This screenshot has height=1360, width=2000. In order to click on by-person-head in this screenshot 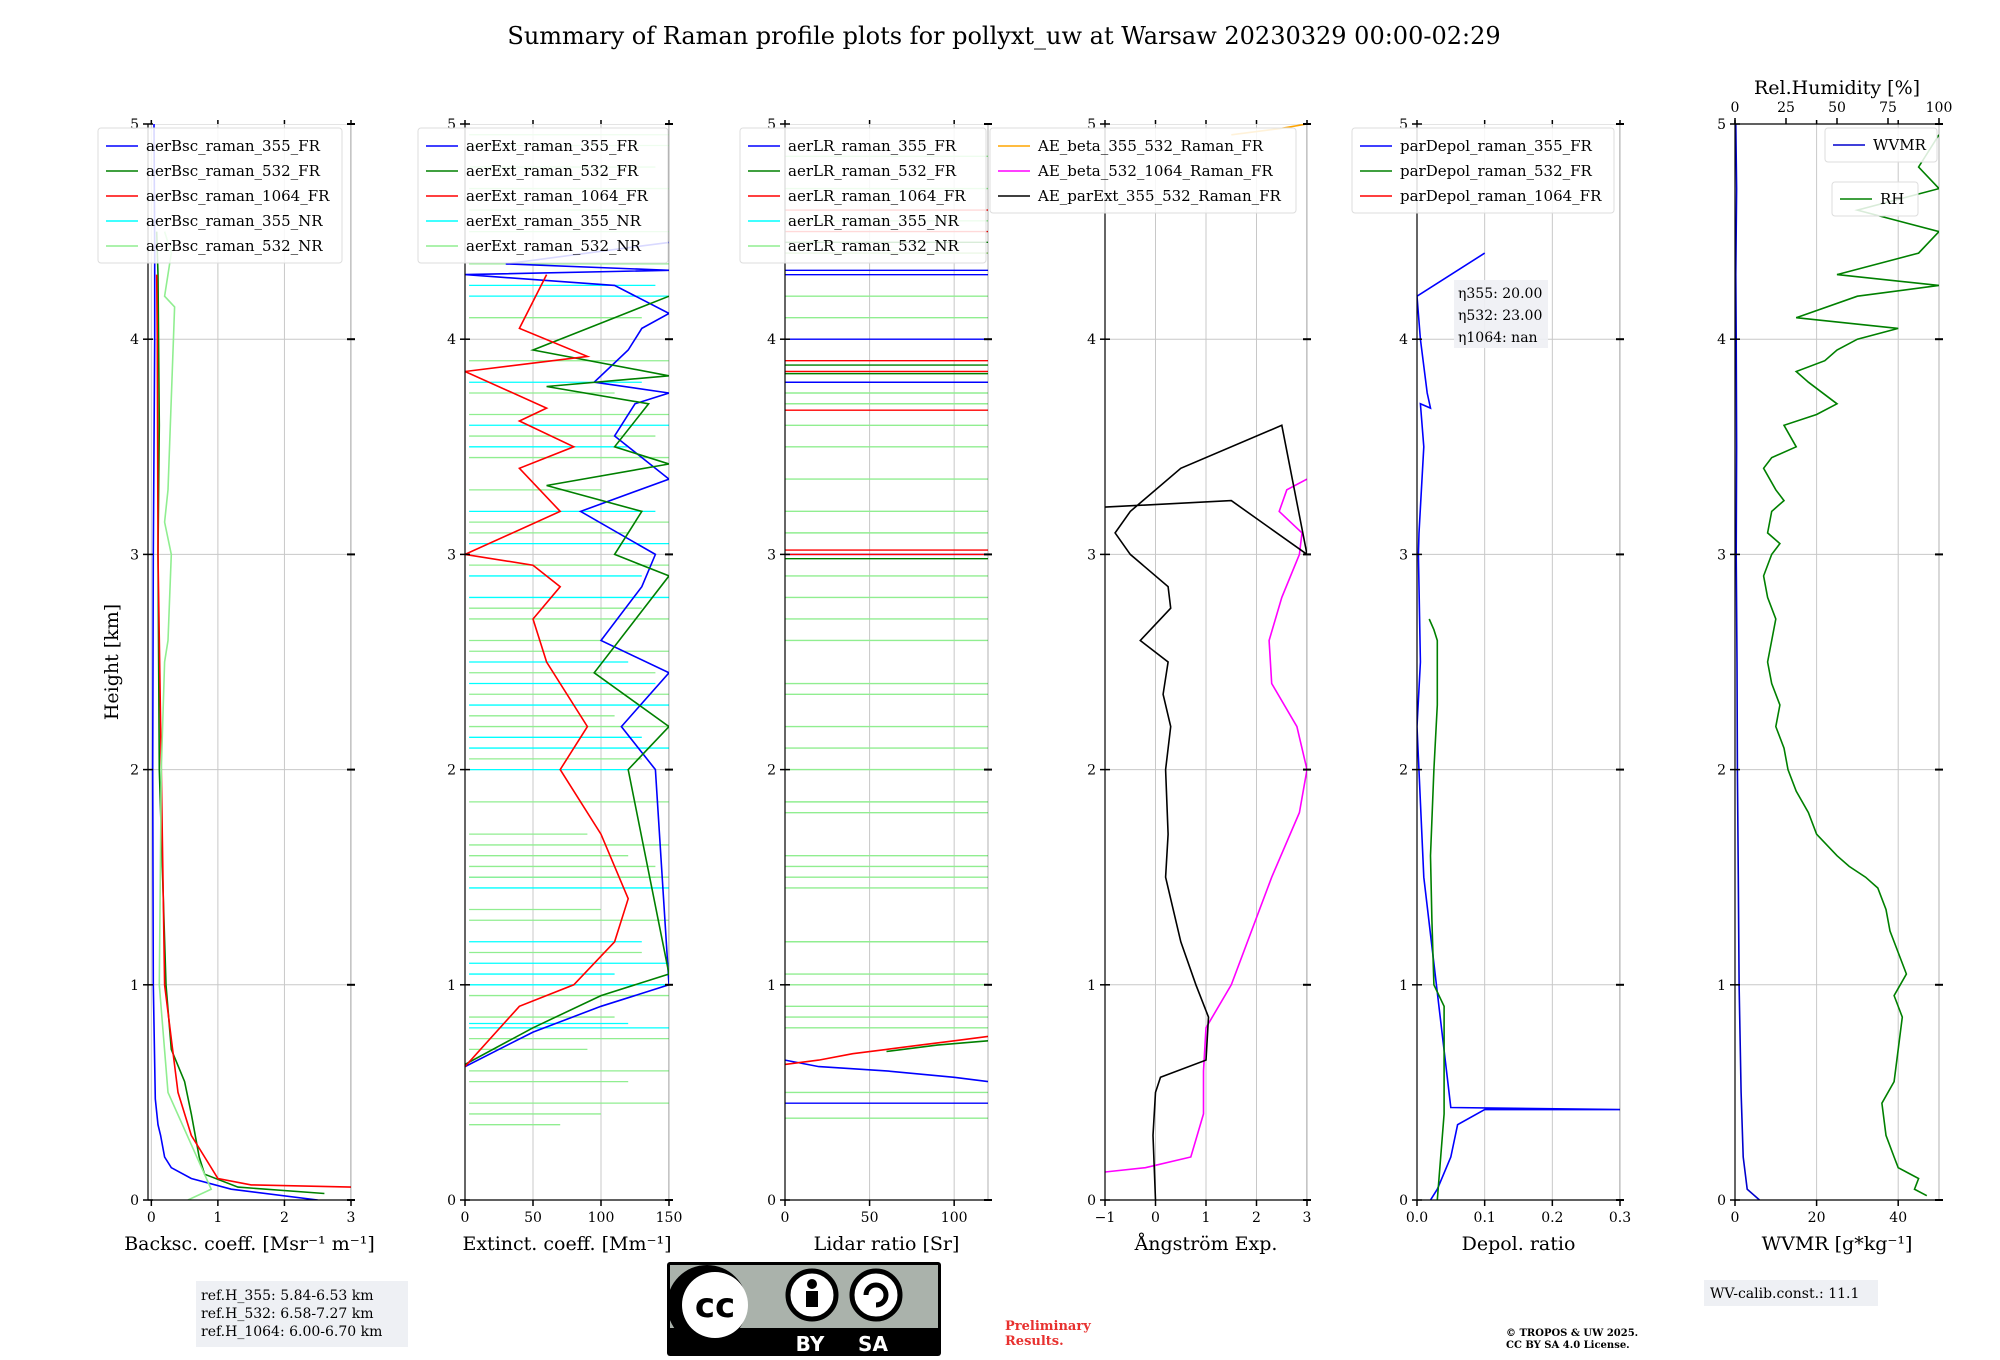, I will do `click(812, 1284)`.